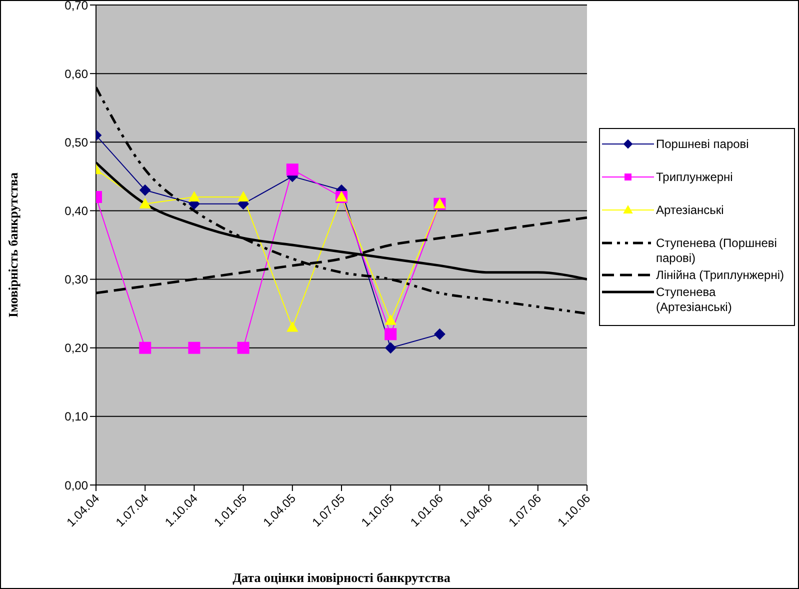 Image resolution: width=799 pixels, height=589 pixels. I want to click on y-axis-title: Імовірність банкрутства, so click(13, 245).